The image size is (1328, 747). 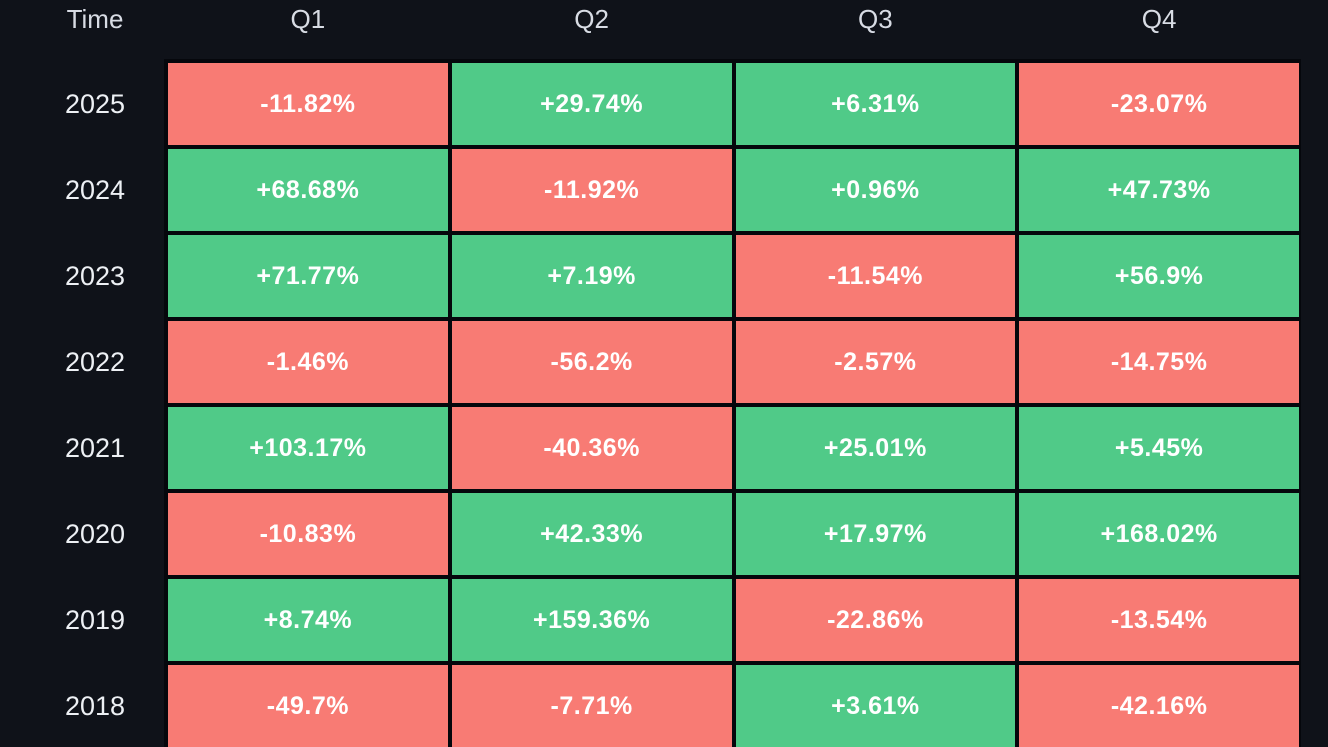 What do you see at coordinates (95, 705) in the screenshot?
I see `row-label-2018: 2018` at bounding box center [95, 705].